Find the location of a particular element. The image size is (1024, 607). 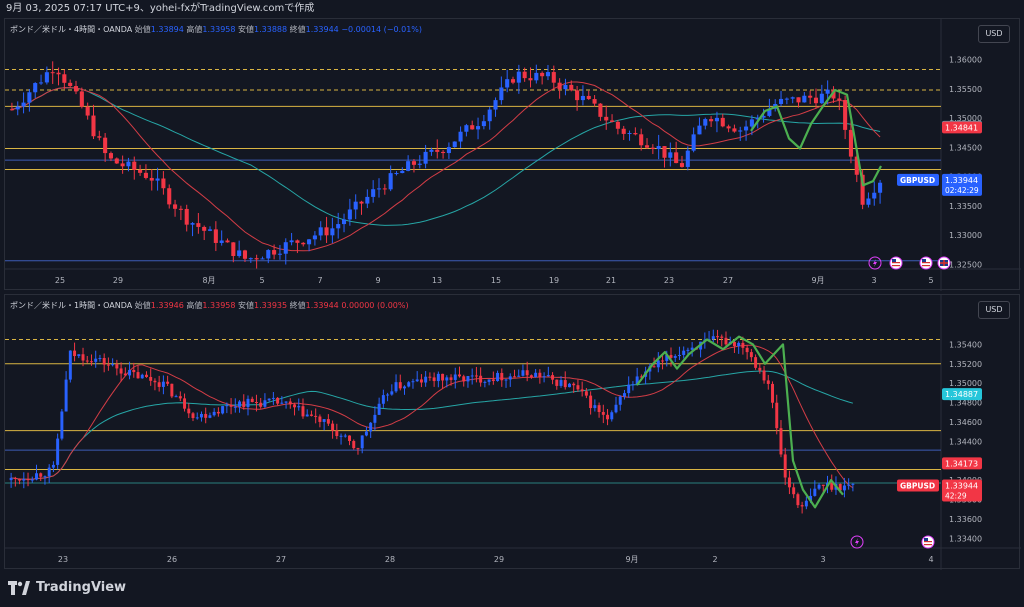

legend-low-label: 安値 is located at coordinates (246, 305).